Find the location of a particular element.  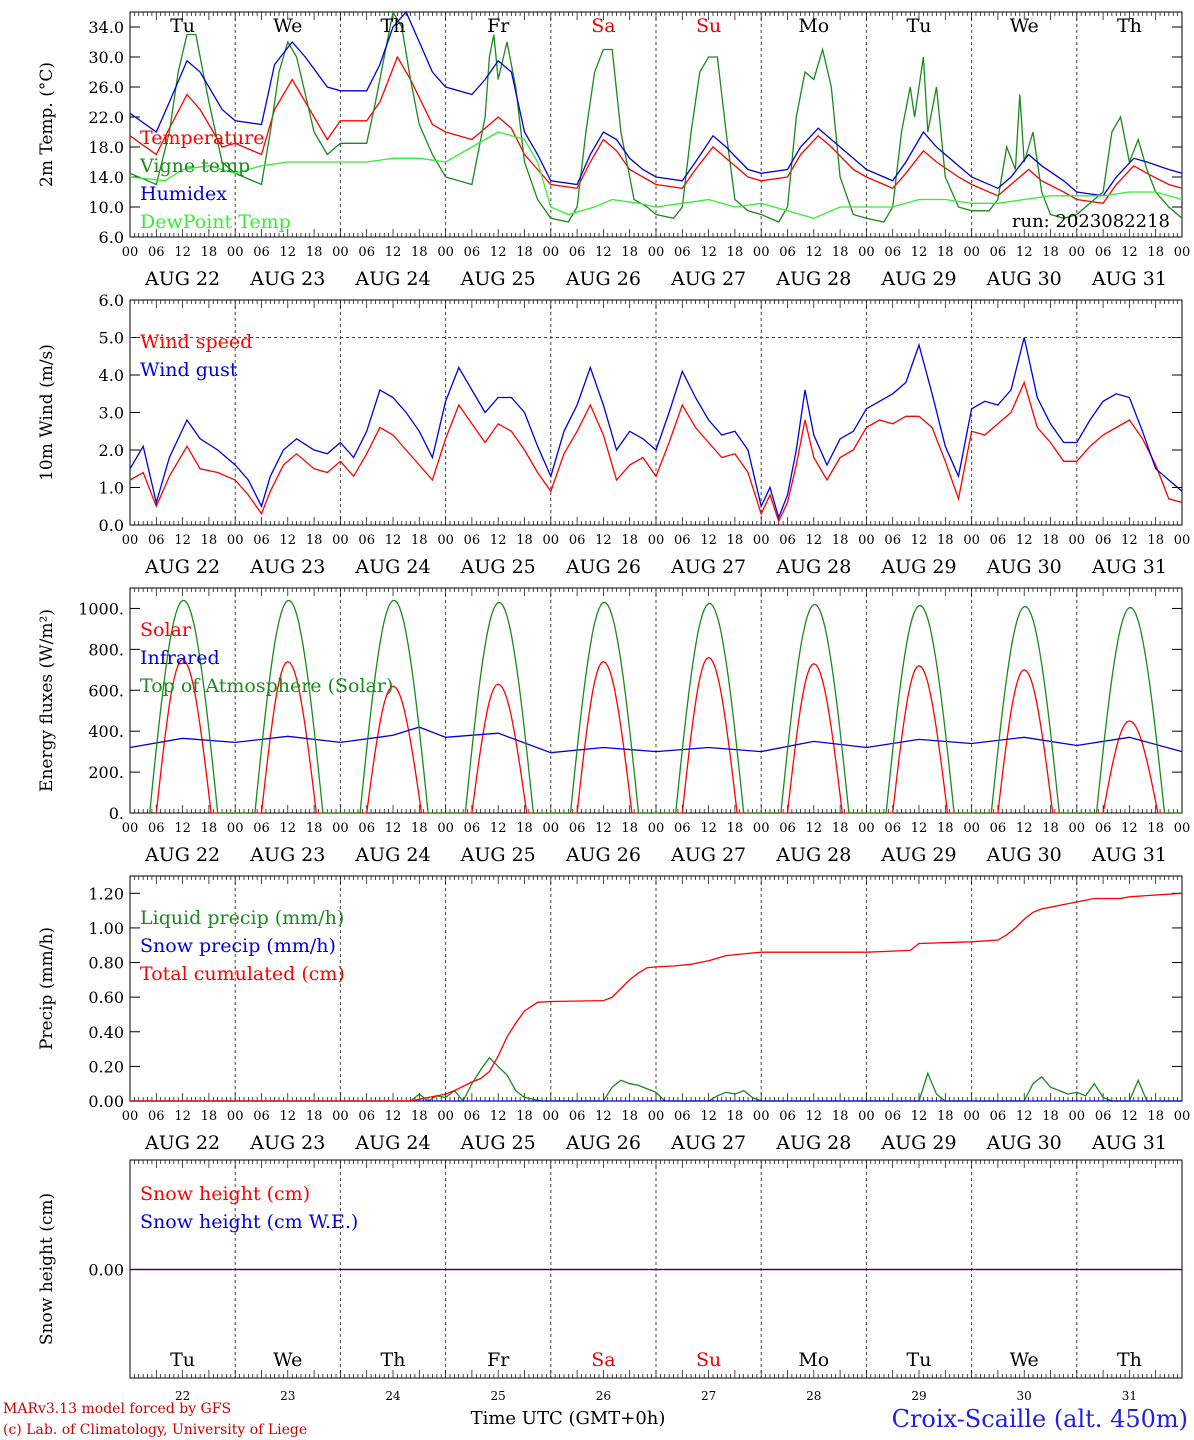

y-tick-label: 400. is located at coordinates (106, 731).